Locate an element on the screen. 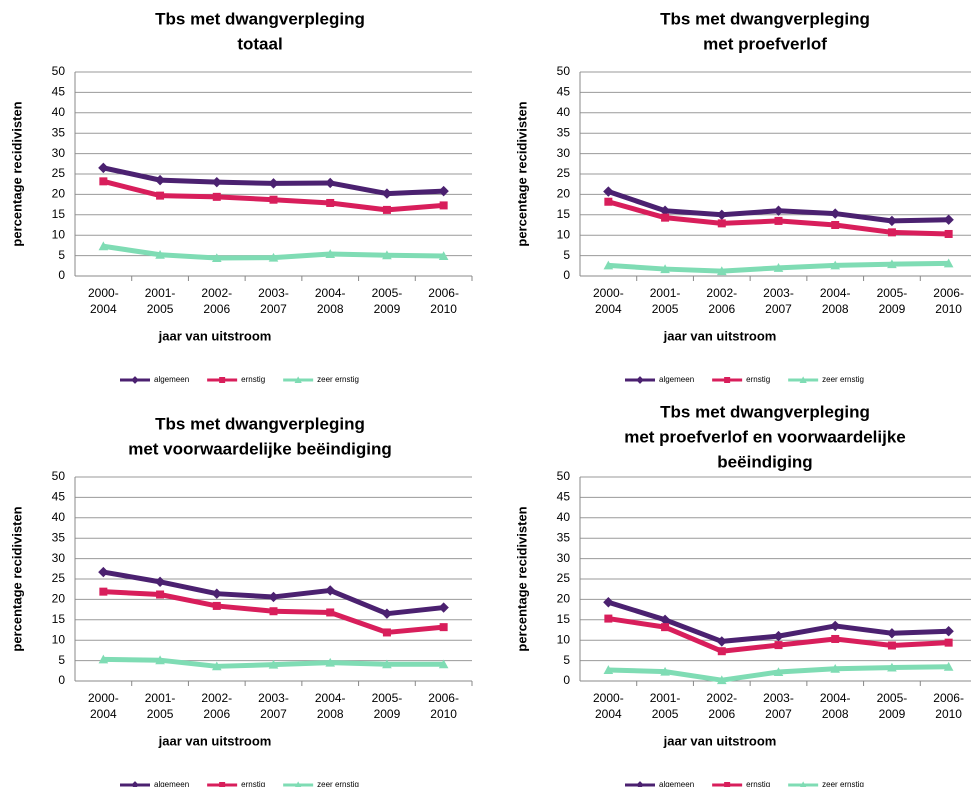  chart-title: met proefverlof is located at coordinates (765, 43).